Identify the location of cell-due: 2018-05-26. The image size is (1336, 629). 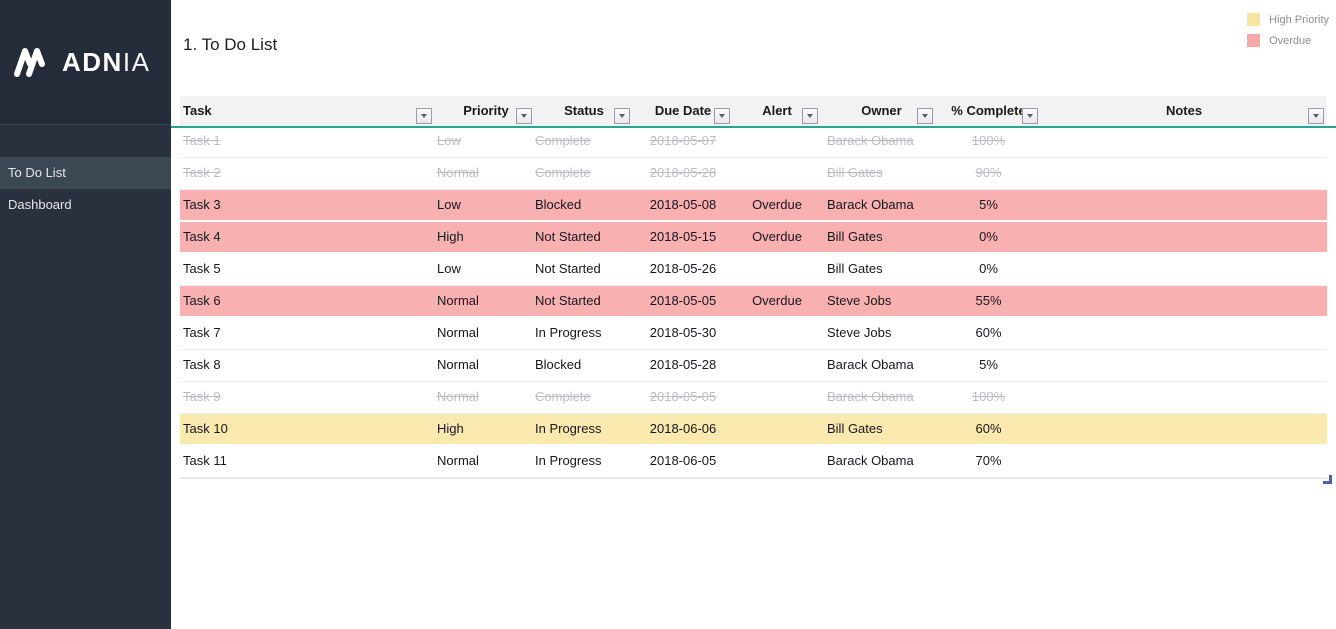
(683, 268).